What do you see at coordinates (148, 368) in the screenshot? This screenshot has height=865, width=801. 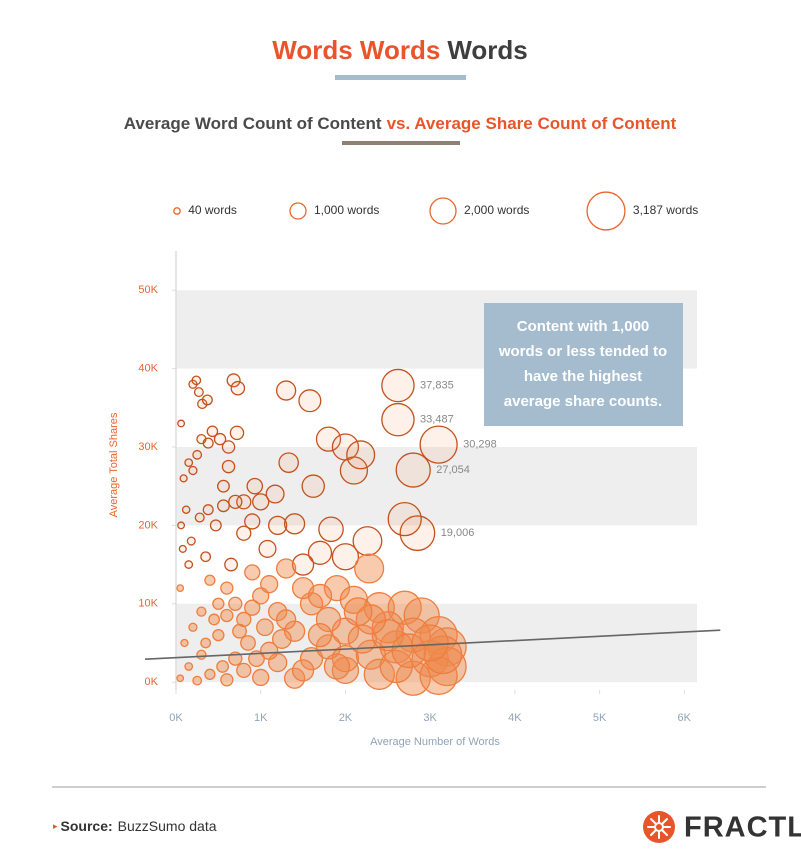 I see `y-tick-label: 40K` at bounding box center [148, 368].